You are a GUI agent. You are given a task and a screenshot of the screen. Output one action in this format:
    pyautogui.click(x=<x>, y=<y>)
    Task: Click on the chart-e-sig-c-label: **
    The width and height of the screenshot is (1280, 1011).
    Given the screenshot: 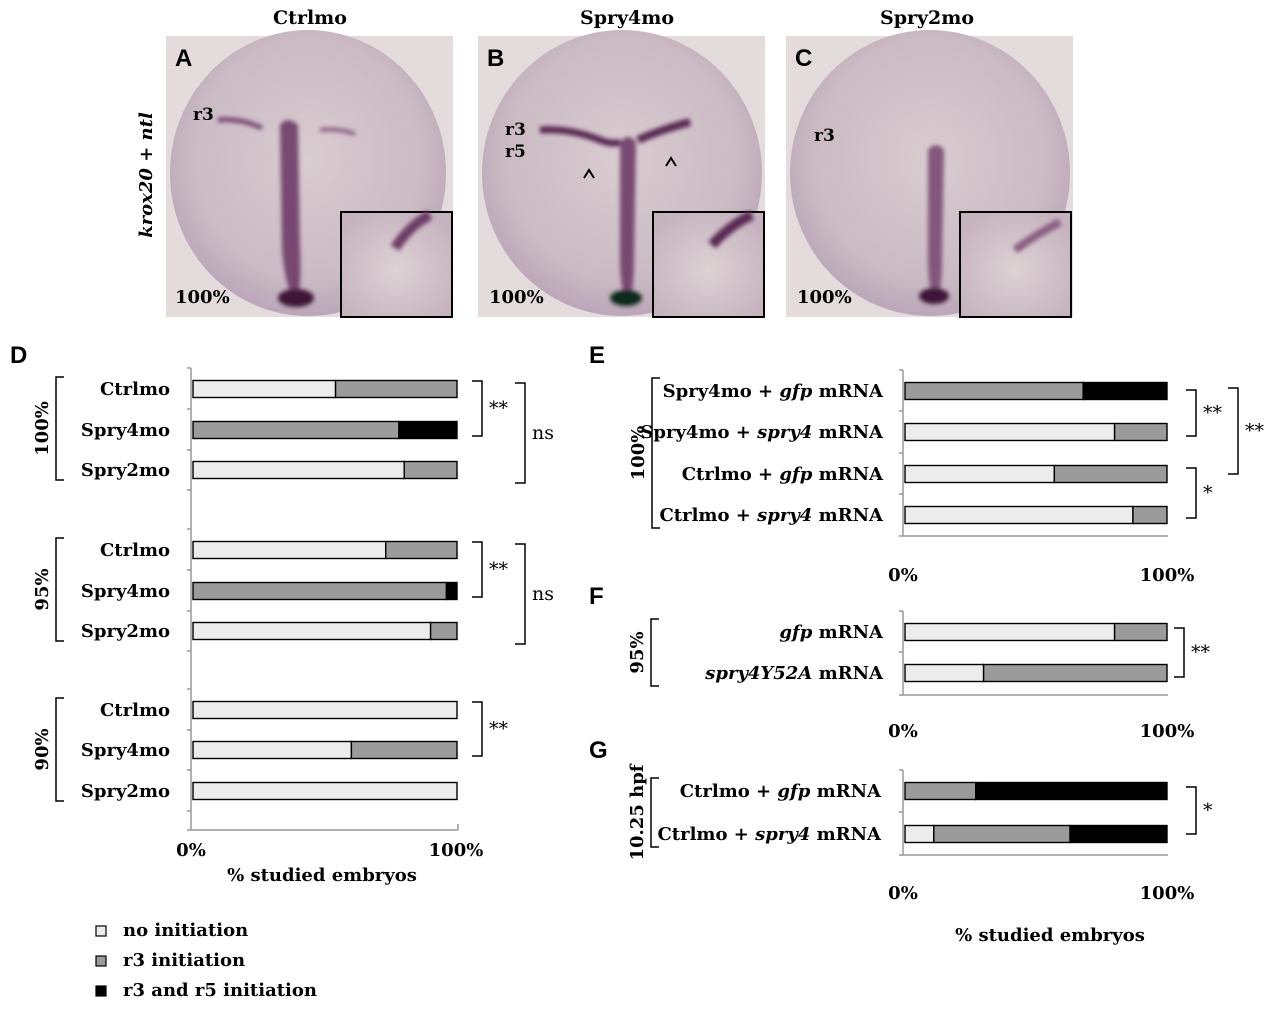 What is the action you would take?
    pyautogui.click(x=1255, y=431)
    